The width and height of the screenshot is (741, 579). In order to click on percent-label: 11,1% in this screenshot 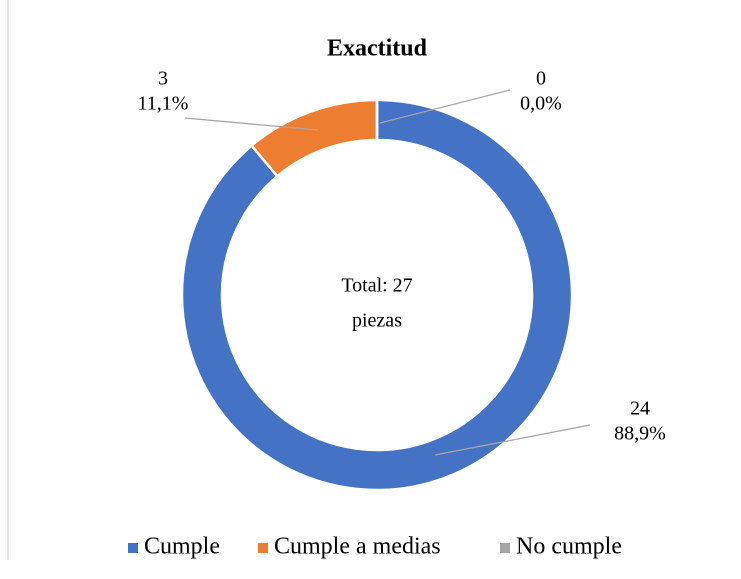, I will do `click(163, 104)`.